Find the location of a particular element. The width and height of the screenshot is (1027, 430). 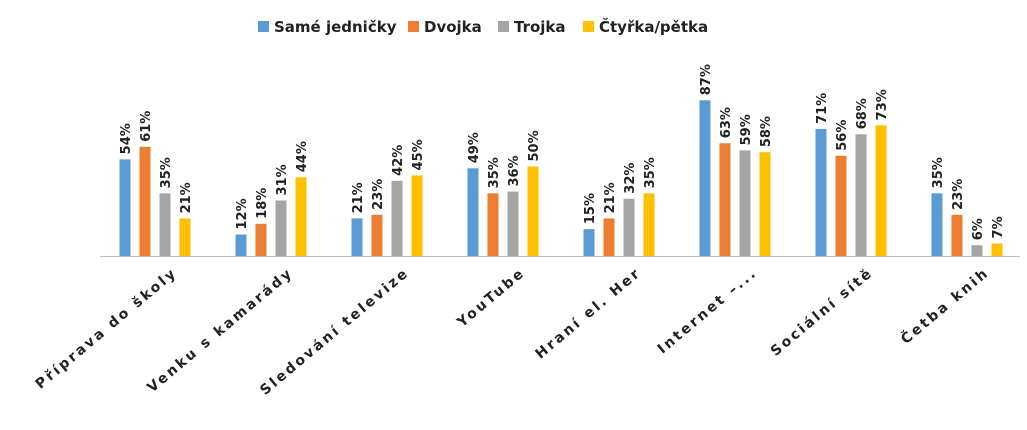

legend-label: Dvojka is located at coordinates (453, 27).